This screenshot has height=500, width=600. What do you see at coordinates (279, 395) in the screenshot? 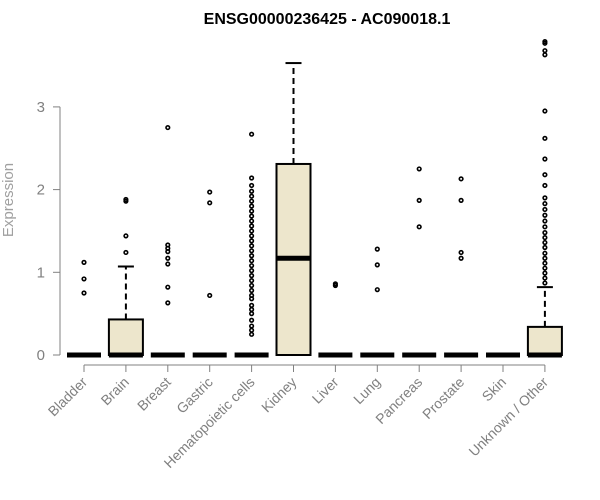
I see `x-tick-label-5: Kidney` at bounding box center [279, 395].